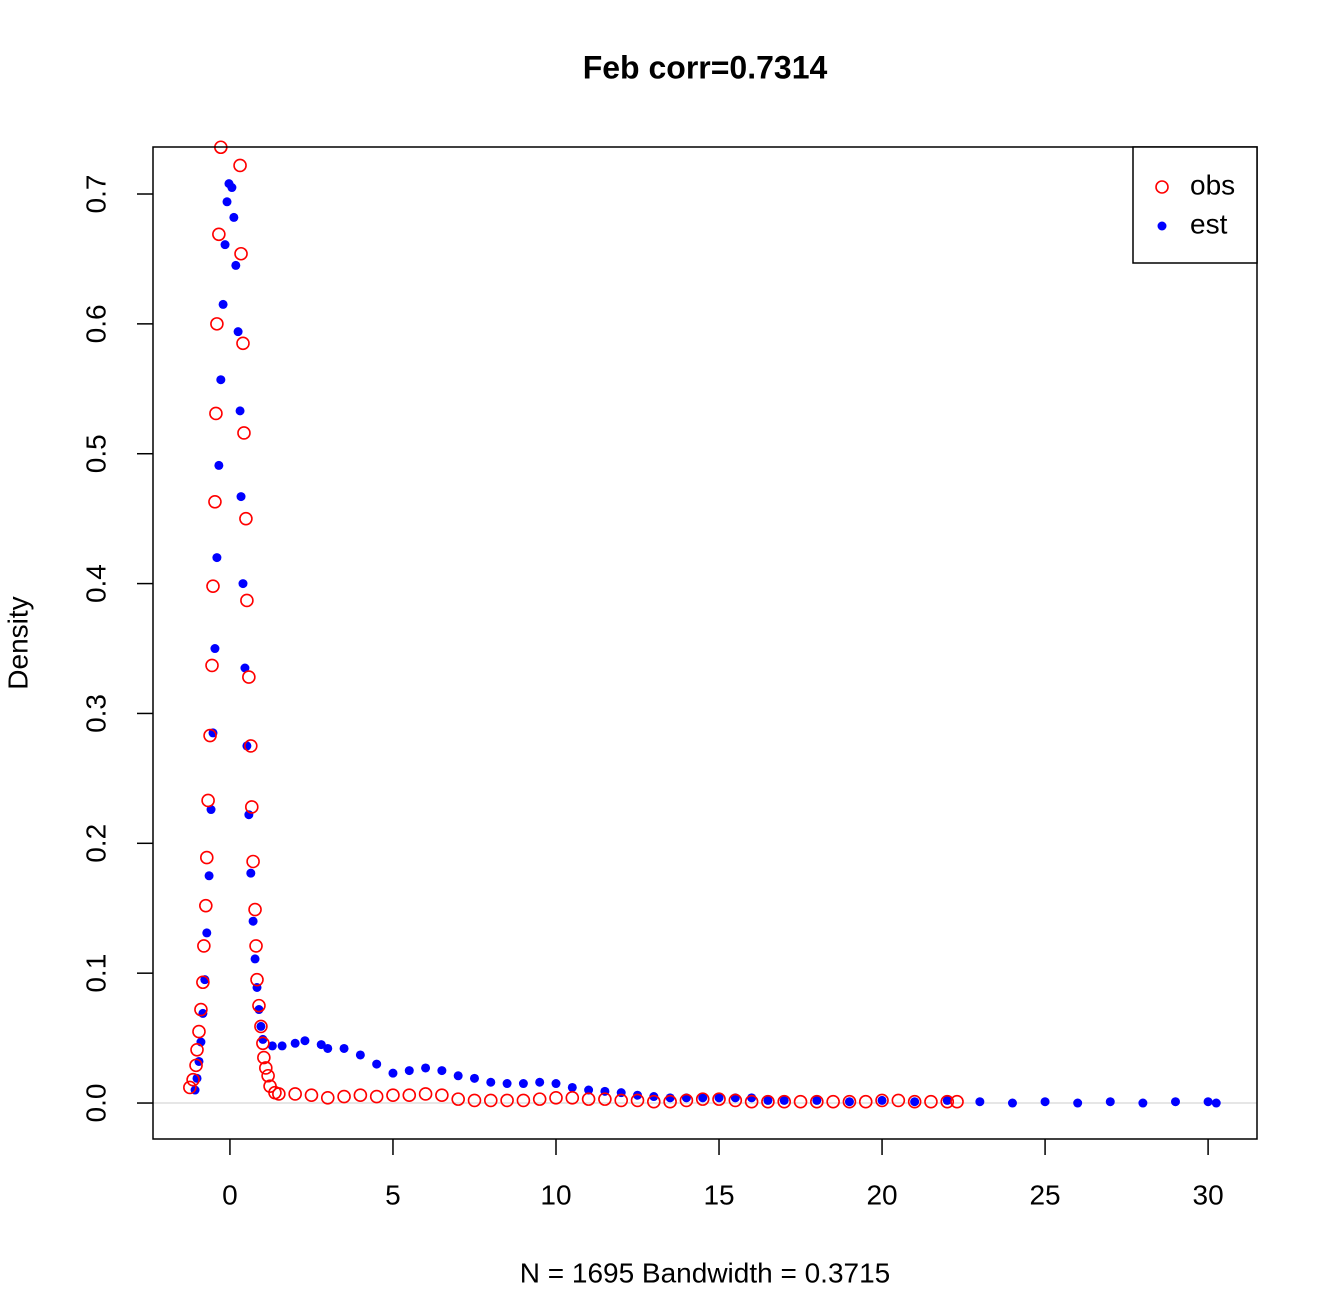 This screenshot has height=1310, width=1322. Describe the element at coordinates (95, 973) in the screenshot. I see `y-tick-label: 0.1` at that location.